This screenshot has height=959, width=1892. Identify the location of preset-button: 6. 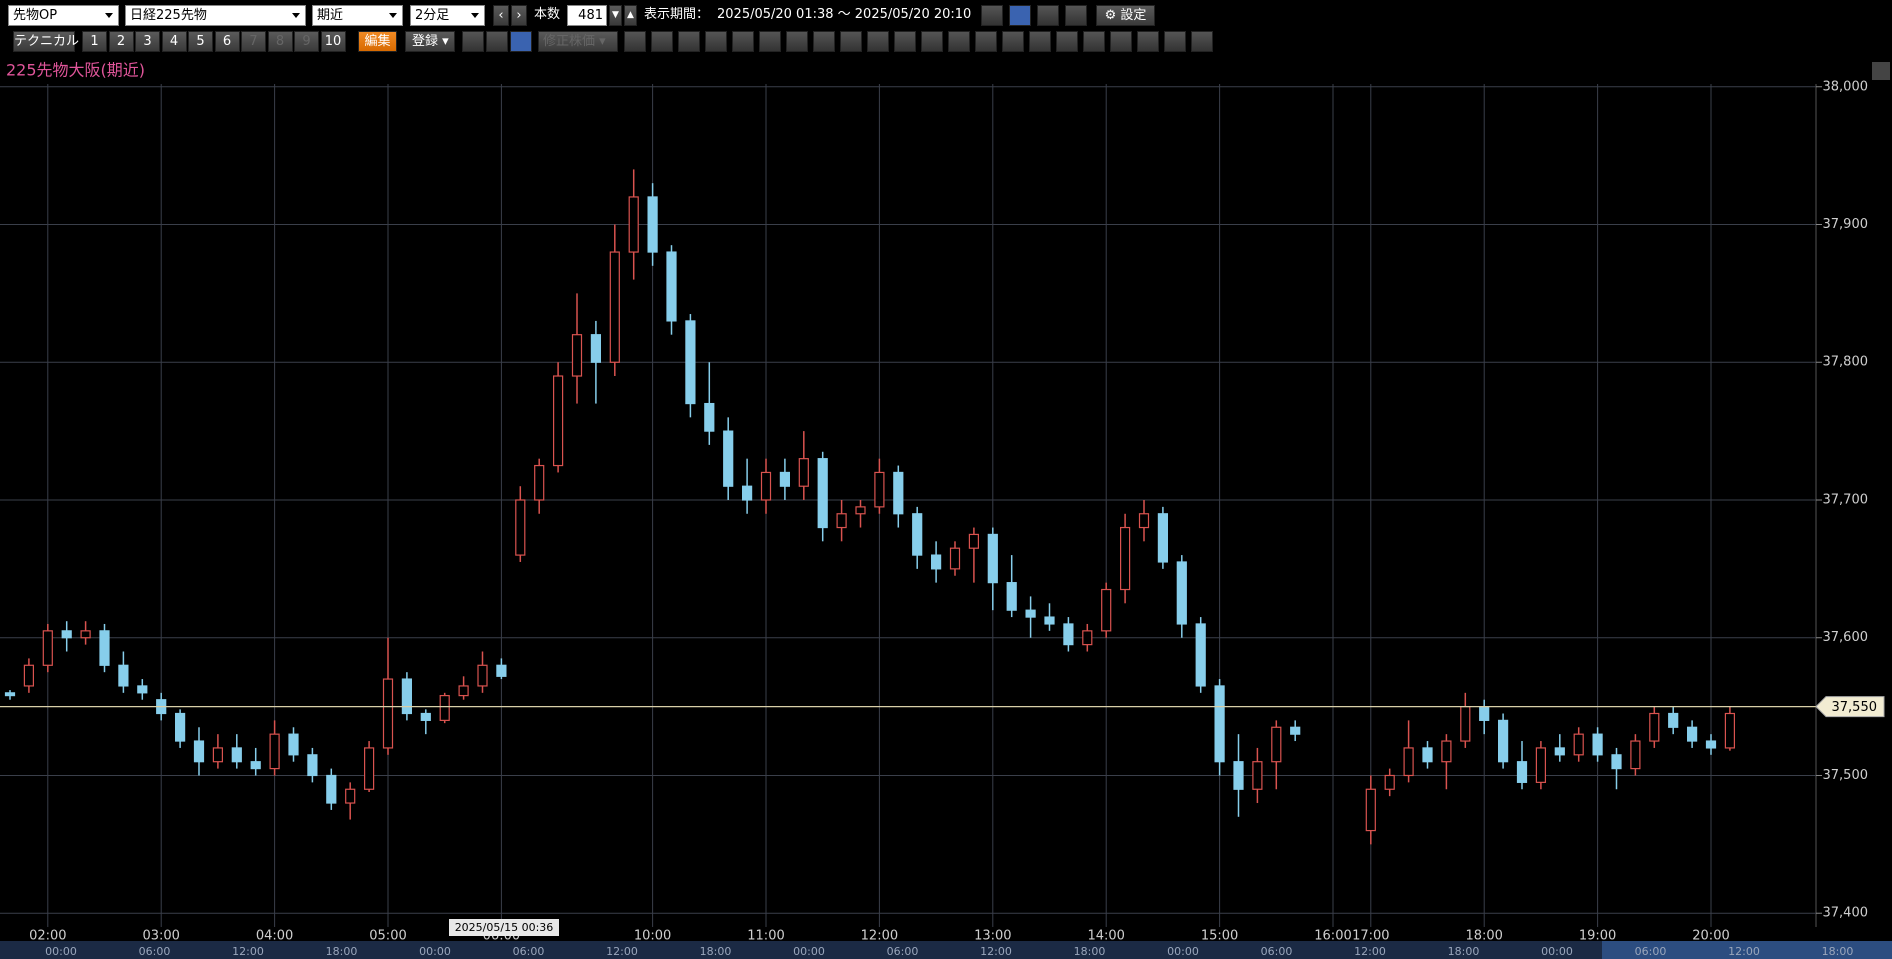
(227, 41).